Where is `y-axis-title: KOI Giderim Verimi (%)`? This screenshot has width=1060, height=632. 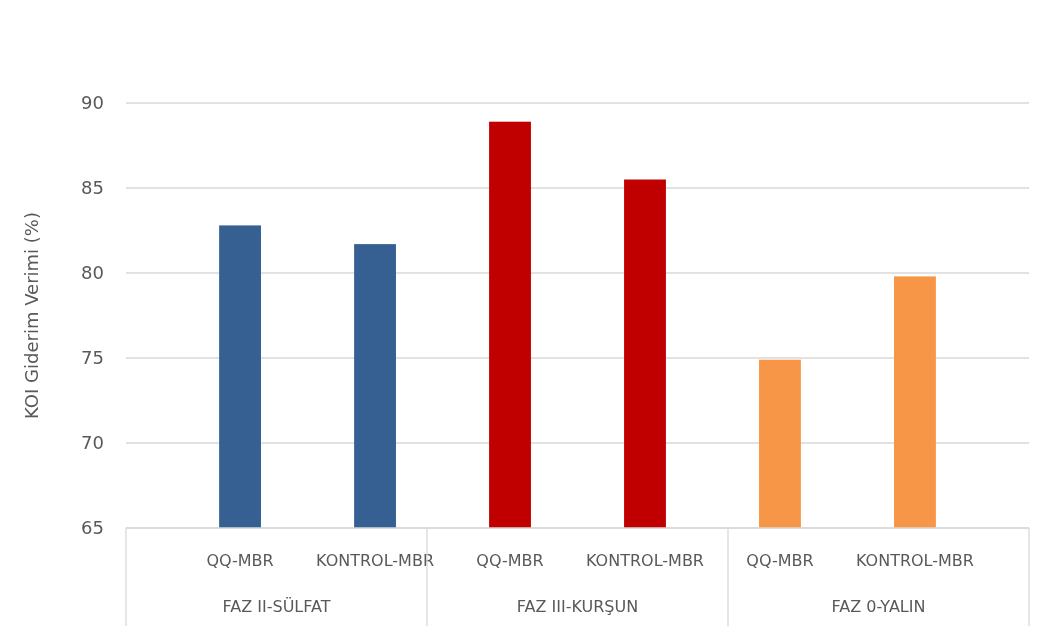
y-axis-title: KOI Giderim Verimi (%) is located at coordinates (31, 315).